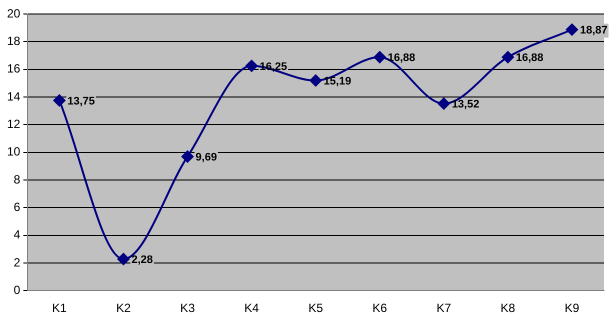 Image resolution: width=611 pixels, height=323 pixels. What do you see at coordinates (572, 308) in the screenshot?
I see `x-tick-label: K9` at bounding box center [572, 308].